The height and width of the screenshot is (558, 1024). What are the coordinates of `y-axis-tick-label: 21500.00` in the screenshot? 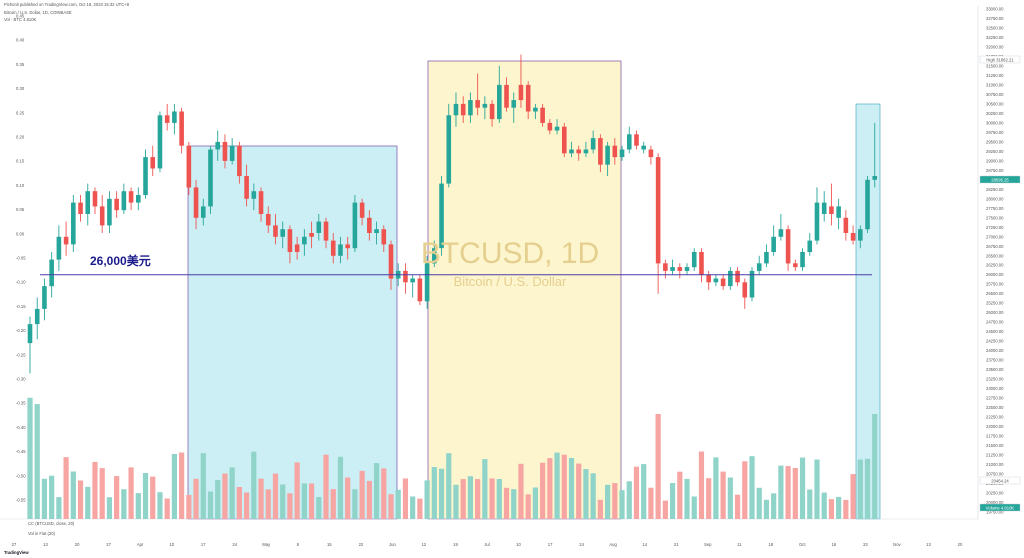 It's located at (995, 445).